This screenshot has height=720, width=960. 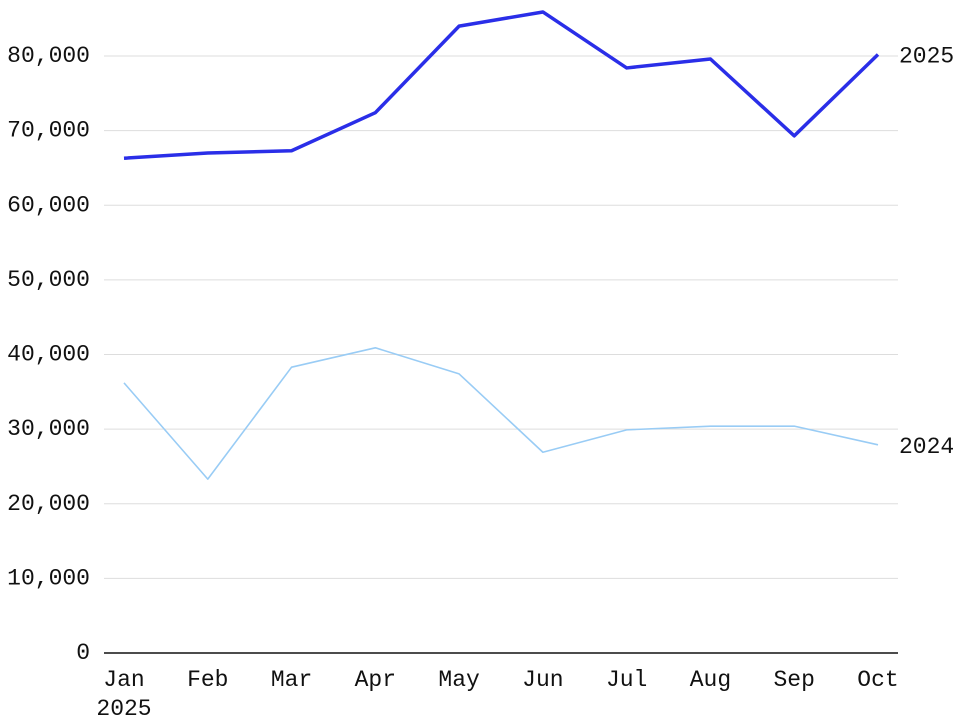 What do you see at coordinates (626, 680) in the screenshot?
I see `x-tick-label: Jul` at bounding box center [626, 680].